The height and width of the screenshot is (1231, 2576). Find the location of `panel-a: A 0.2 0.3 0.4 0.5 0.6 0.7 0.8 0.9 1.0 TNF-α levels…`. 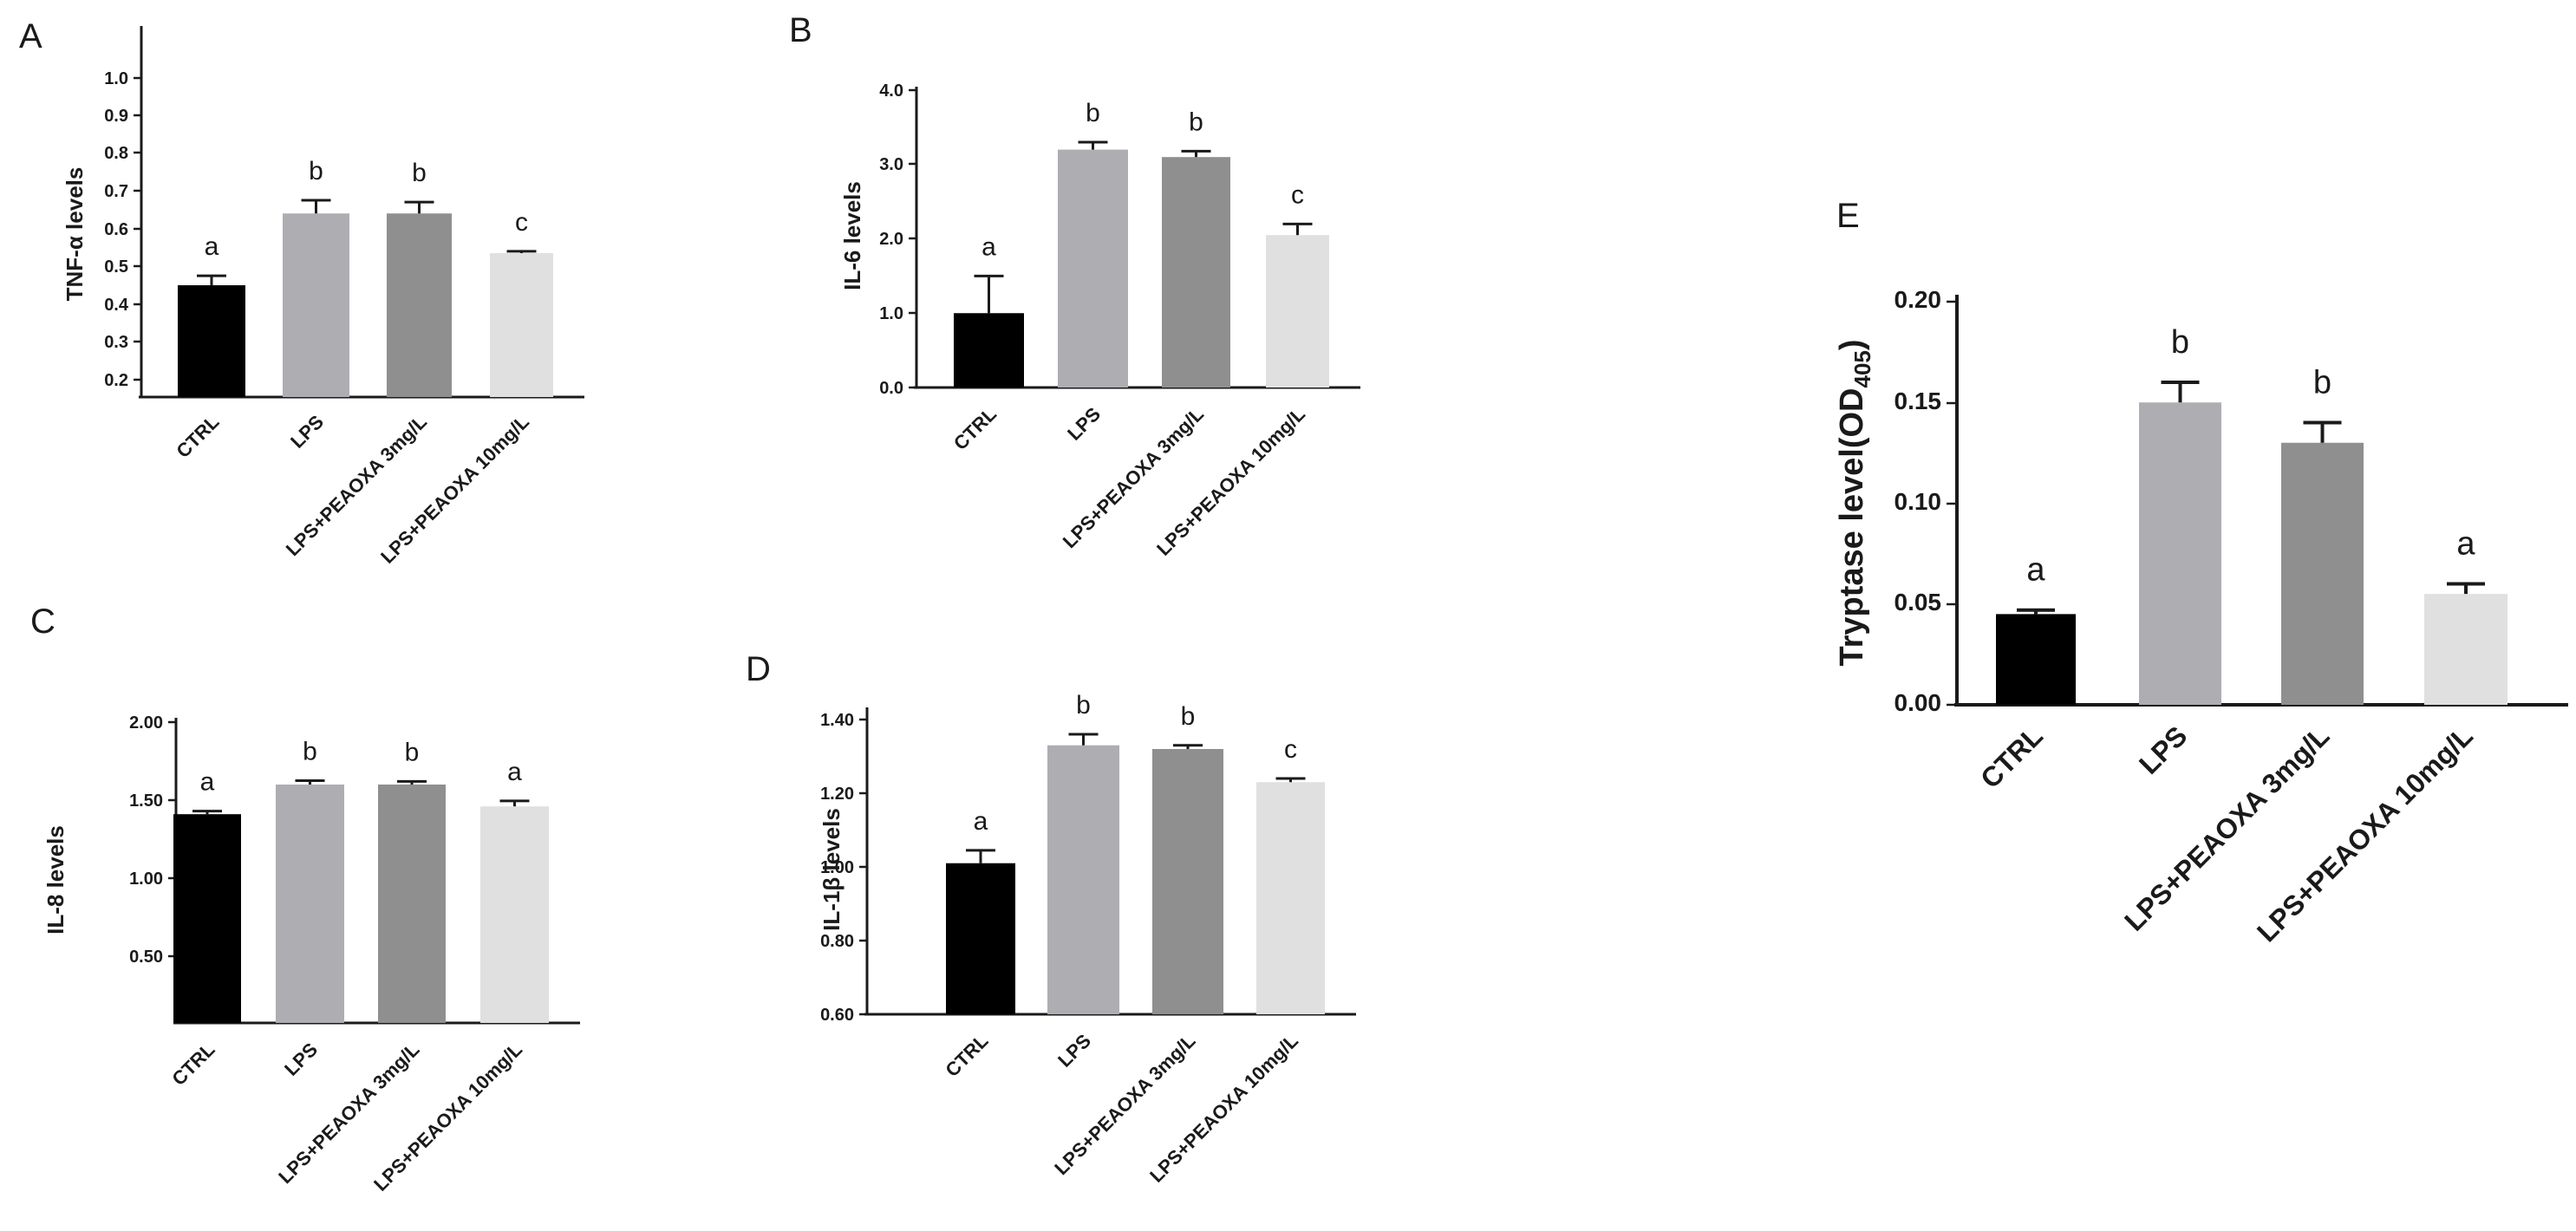

panel-a: A 0.2 0.3 0.4 0.5 0.6 0.7 0.8 0.9 1.0 TNF-α levels… is located at coordinates (302, 292).